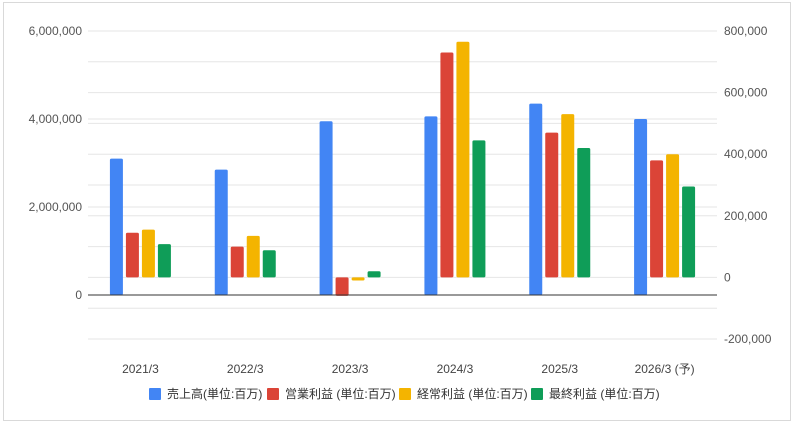 The width and height of the screenshot is (796, 426). What do you see at coordinates (245, 369) in the screenshot?
I see `category-label: 2022/3` at bounding box center [245, 369].